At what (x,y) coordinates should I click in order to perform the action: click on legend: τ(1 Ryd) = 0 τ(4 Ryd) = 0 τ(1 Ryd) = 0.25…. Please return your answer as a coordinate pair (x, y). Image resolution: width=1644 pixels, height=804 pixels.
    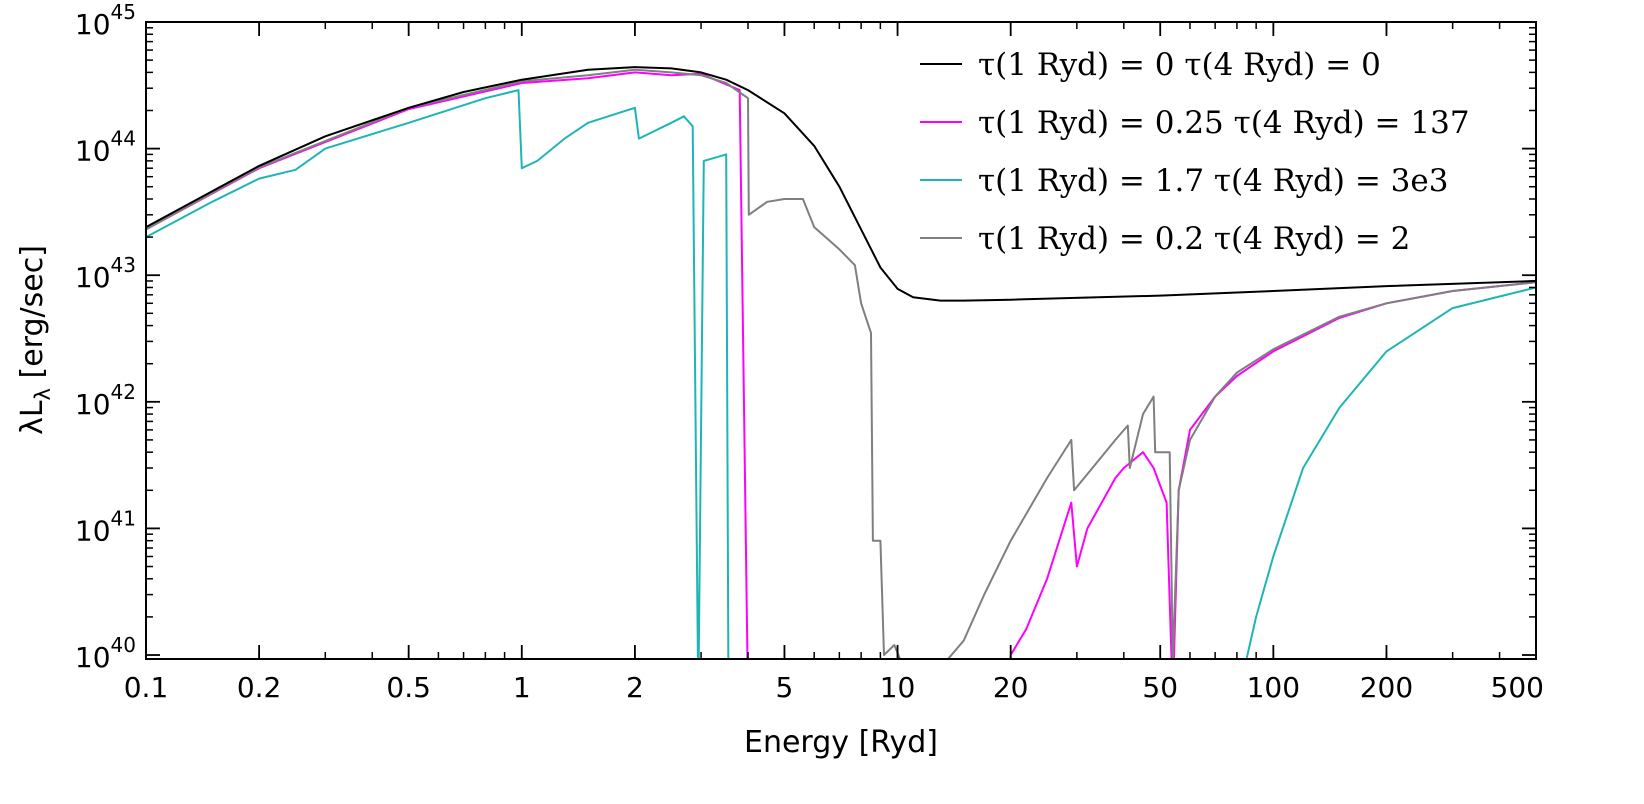
    Looking at the image, I should click on (1195, 152).